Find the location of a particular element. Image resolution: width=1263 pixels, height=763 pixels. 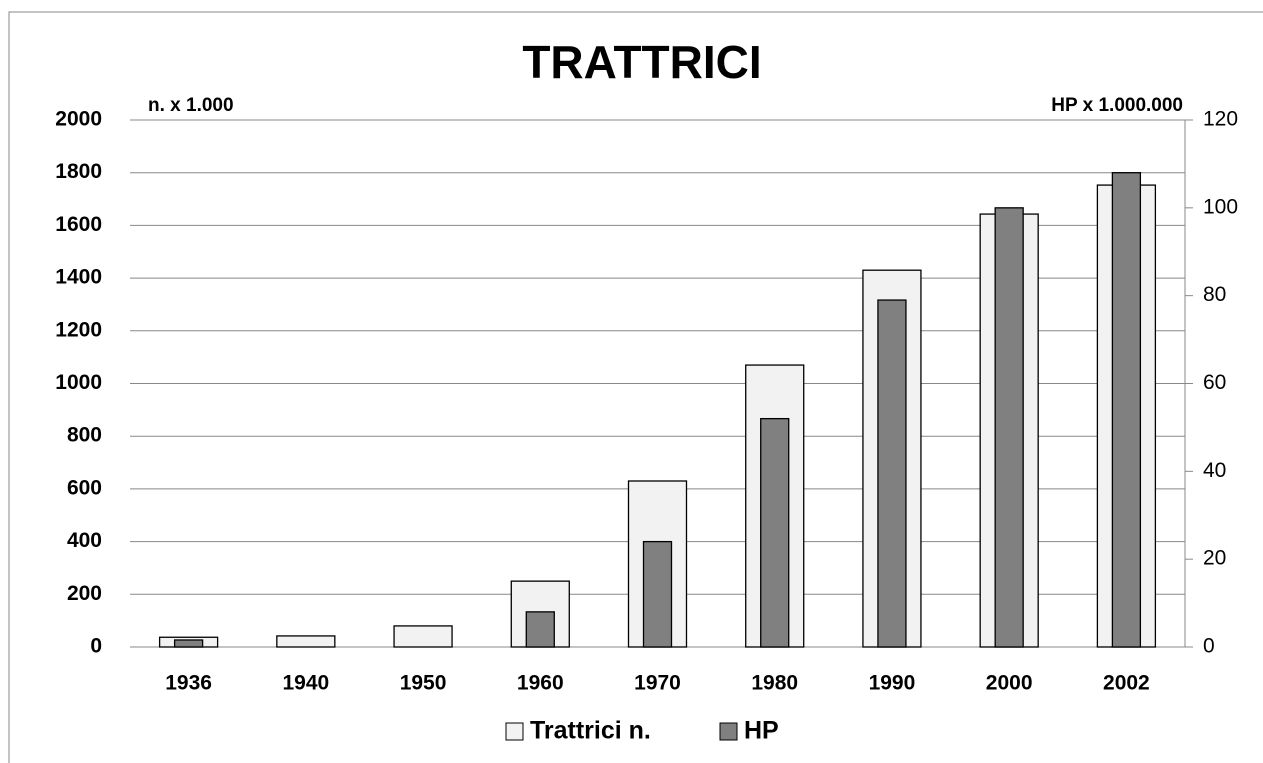

y2-tick-label: 20 is located at coordinates (1214, 558).